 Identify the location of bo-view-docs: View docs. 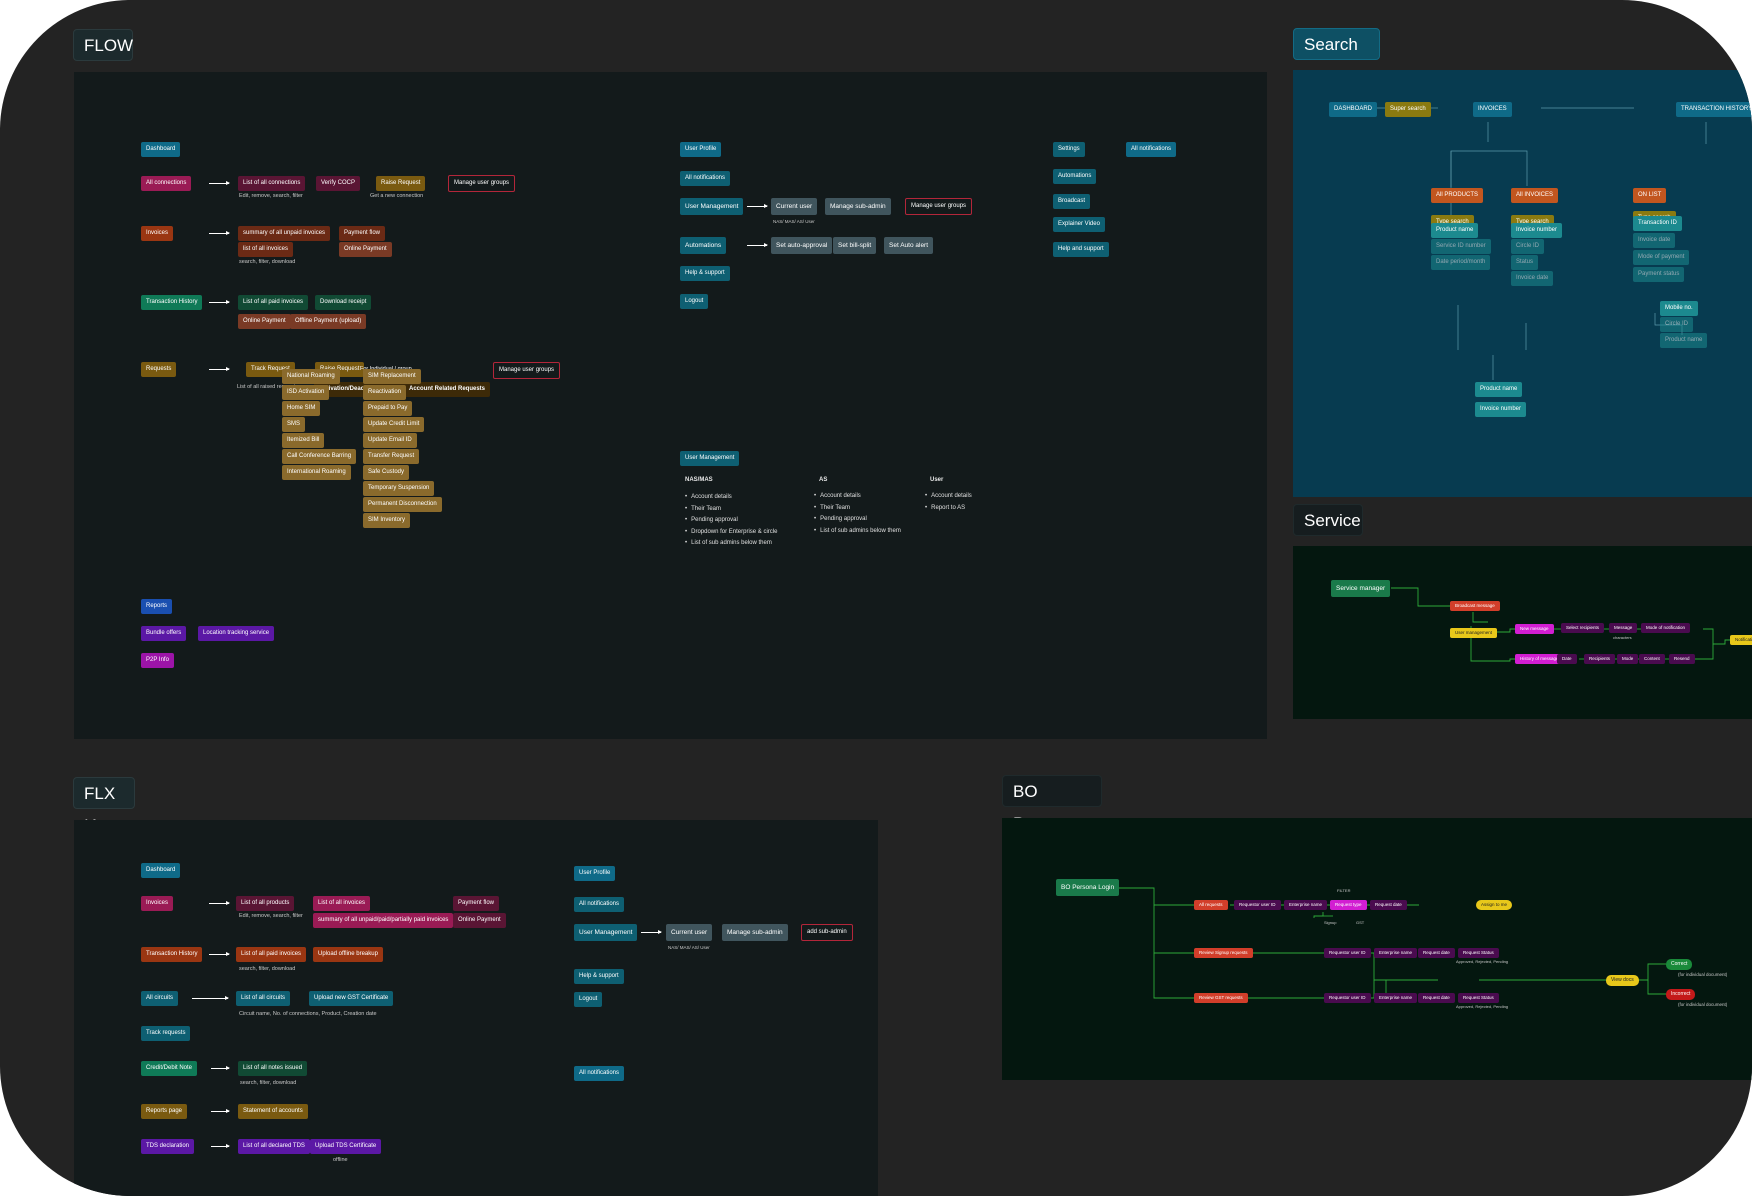
(1622, 980).